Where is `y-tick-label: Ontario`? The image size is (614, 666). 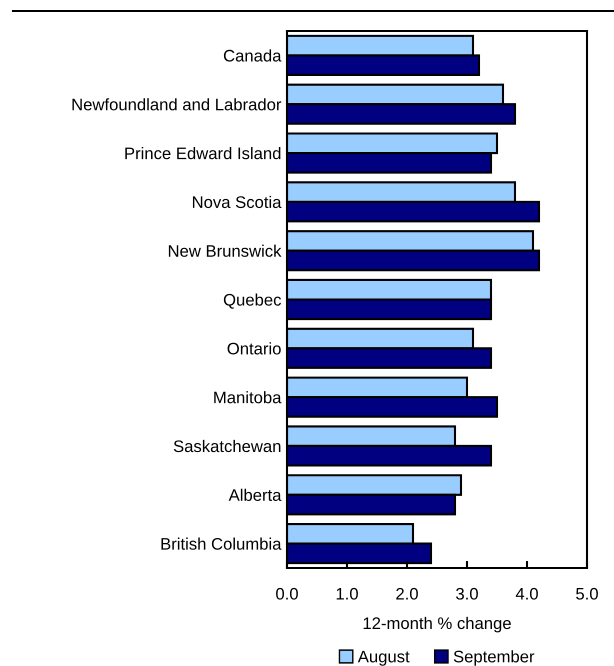
y-tick-label: Ontario is located at coordinates (254, 348).